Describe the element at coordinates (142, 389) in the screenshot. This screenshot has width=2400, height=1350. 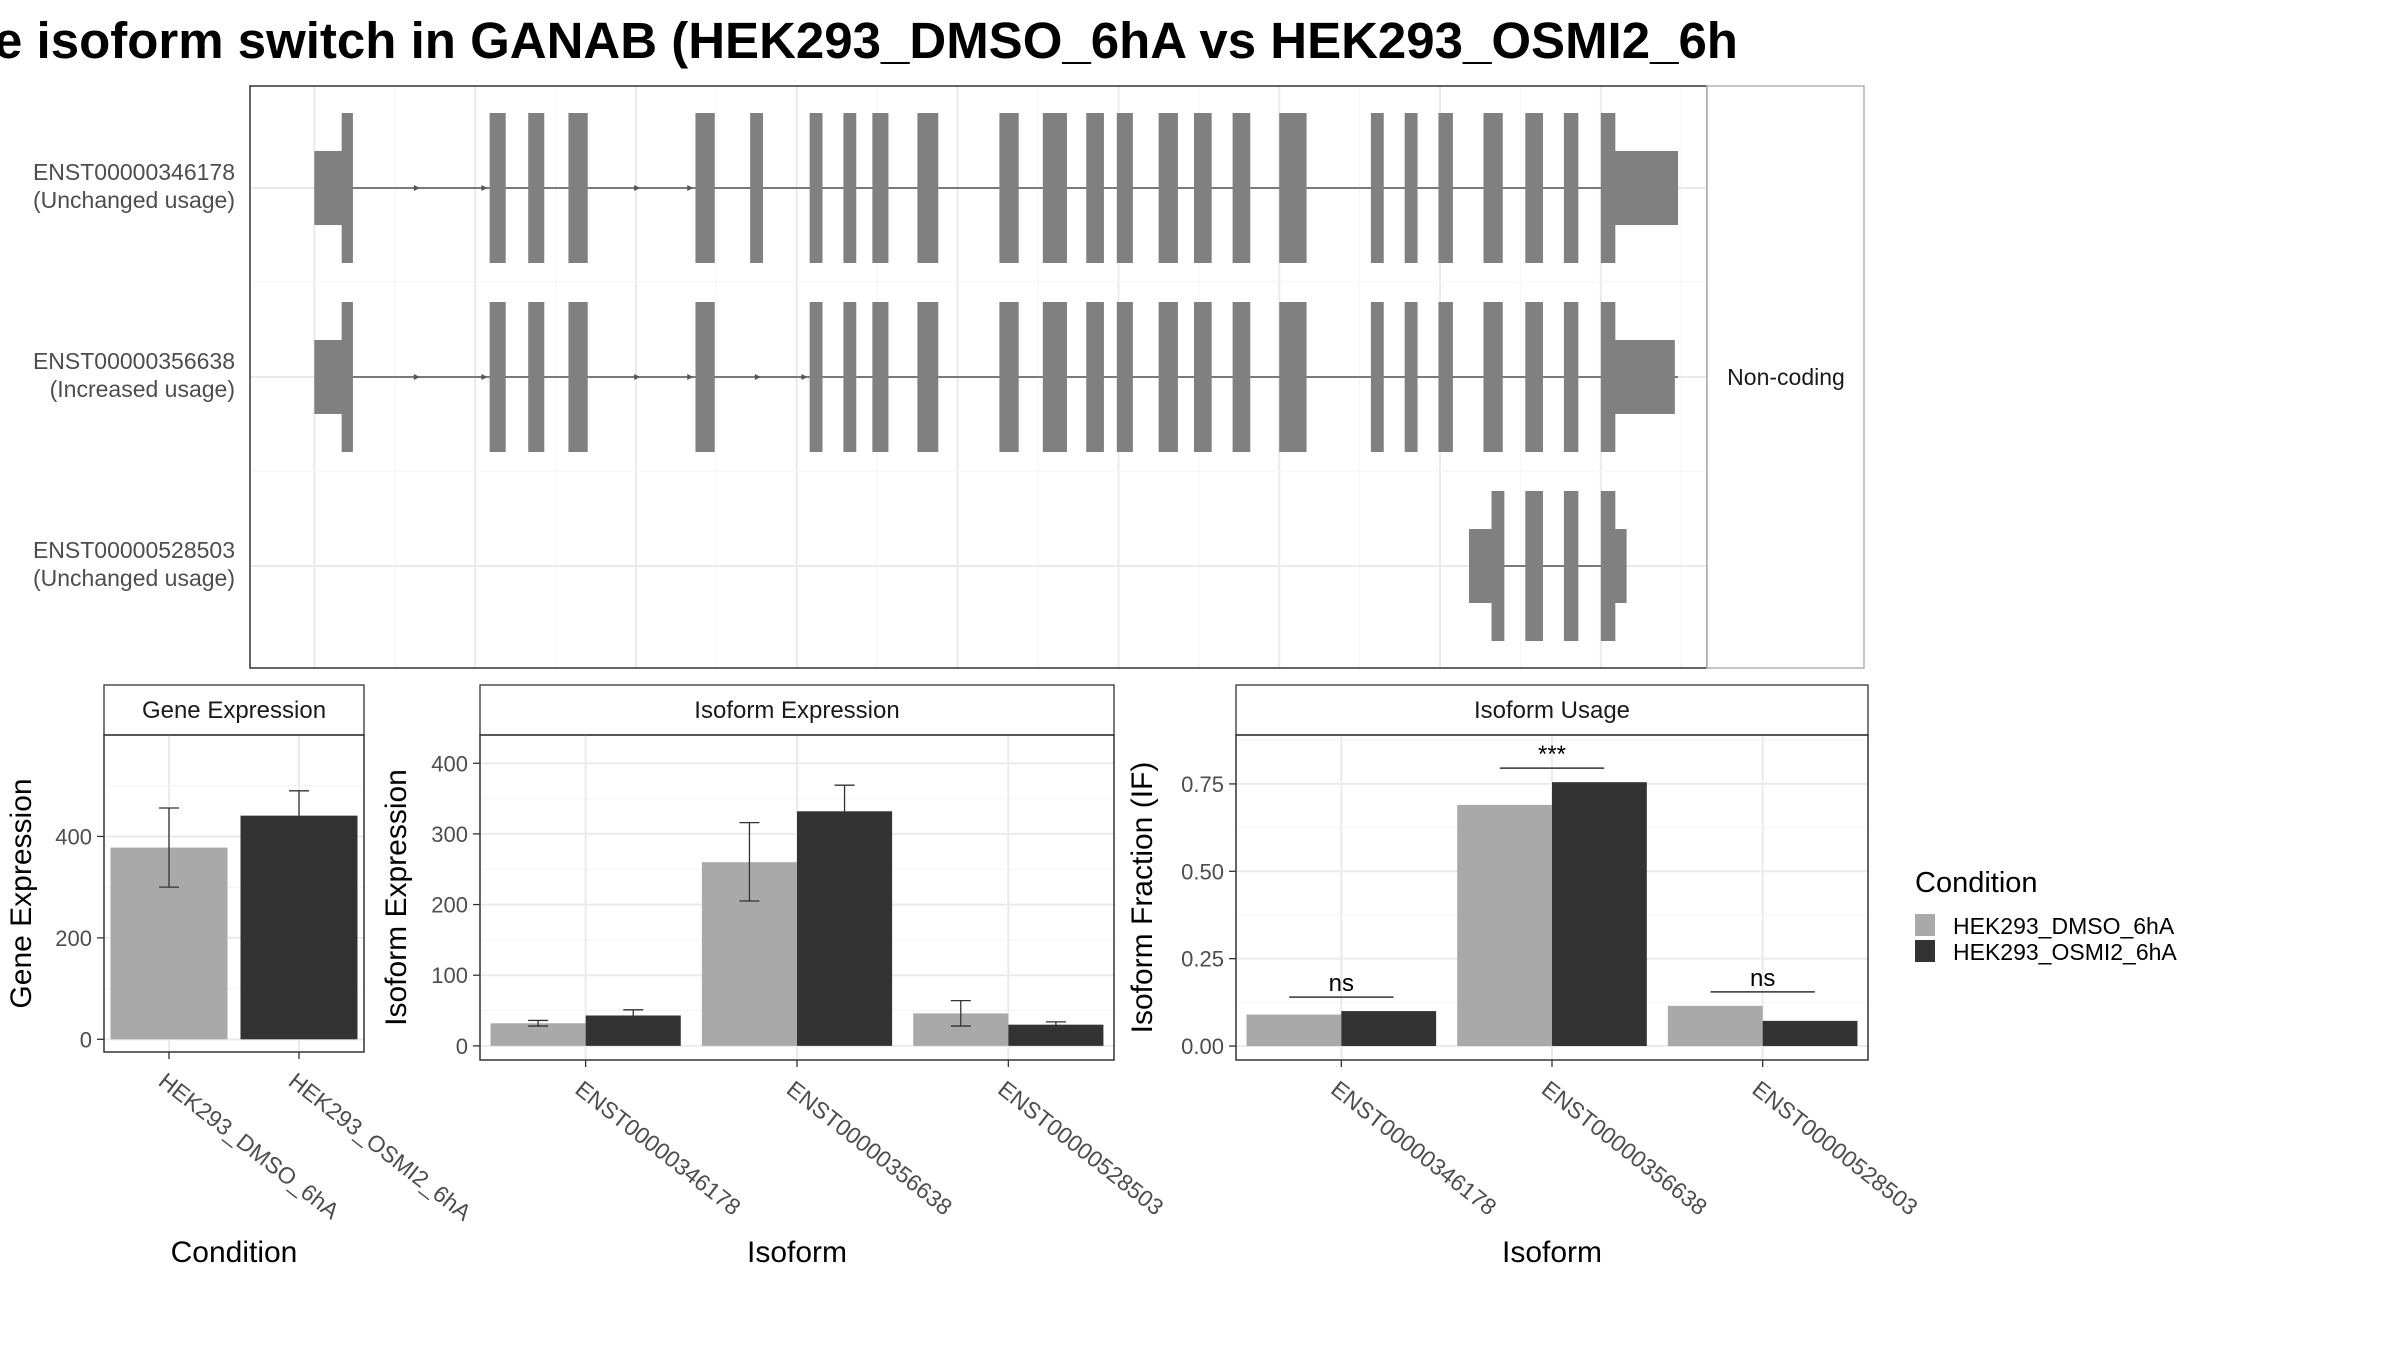
I see `isoform-usage-label: (Increased usage)` at that location.